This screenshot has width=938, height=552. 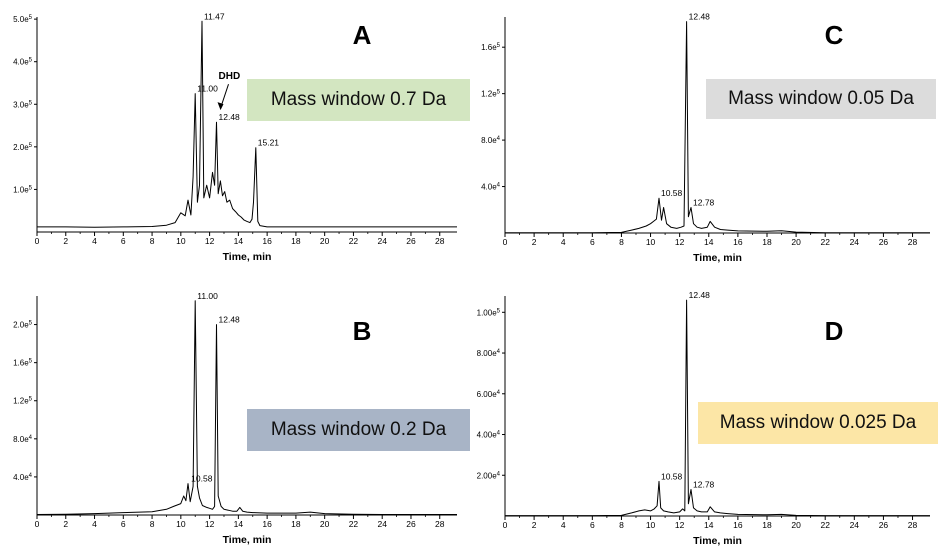 What do you see at coordinates (796, 242) in the screenshot?
I see `x-tick-label-c: 20` at bounding box center [796, 242].